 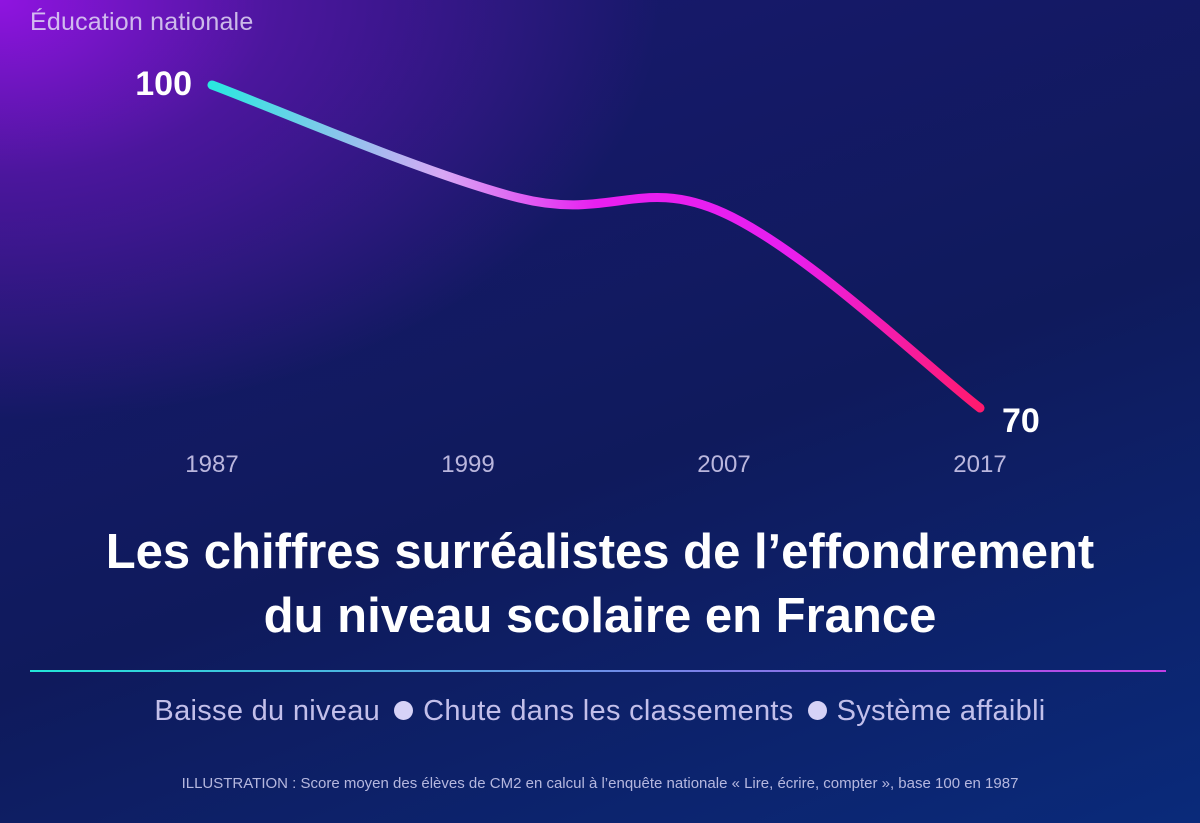 What do you see at coordinates (723, 464) in the screenshot?
I see `x-tick-label: 2007` at bounding box center [723, 464].